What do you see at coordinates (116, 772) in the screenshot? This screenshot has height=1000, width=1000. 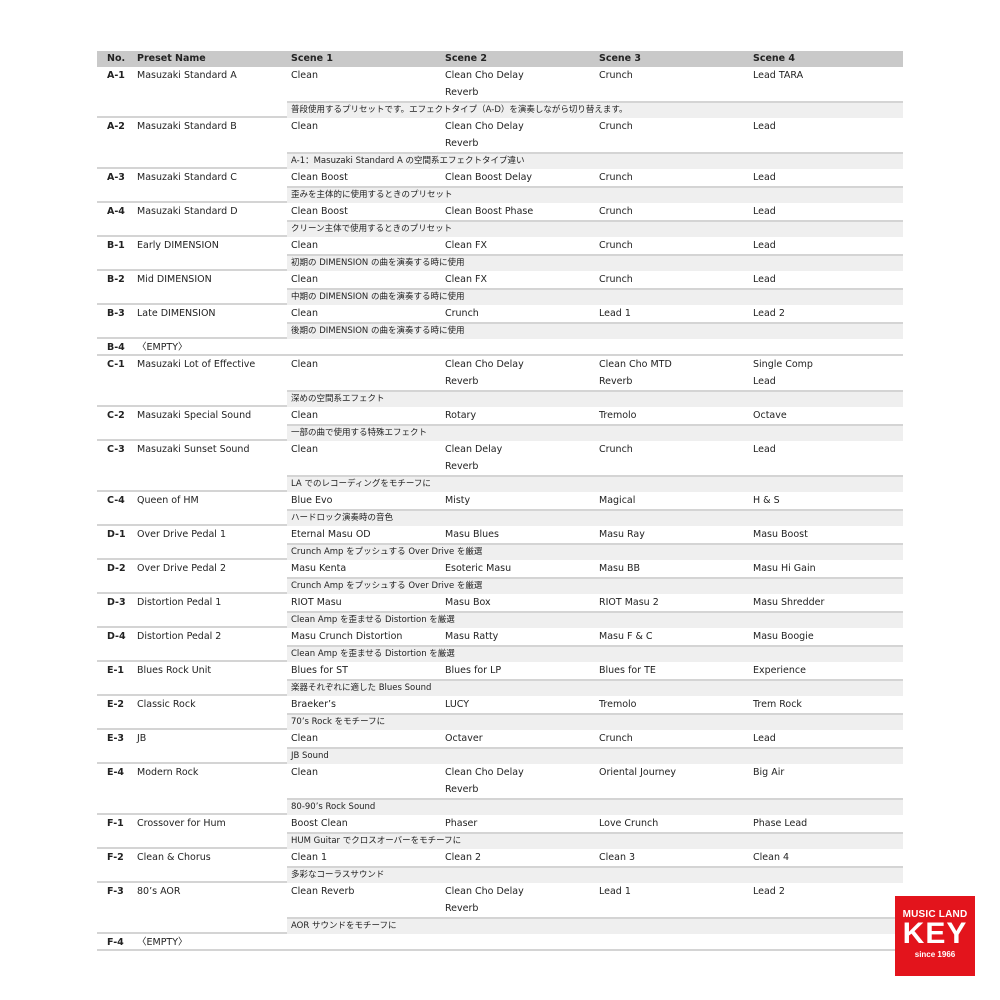 I see `preset-number: E-4` at bounding box center [116, 772].